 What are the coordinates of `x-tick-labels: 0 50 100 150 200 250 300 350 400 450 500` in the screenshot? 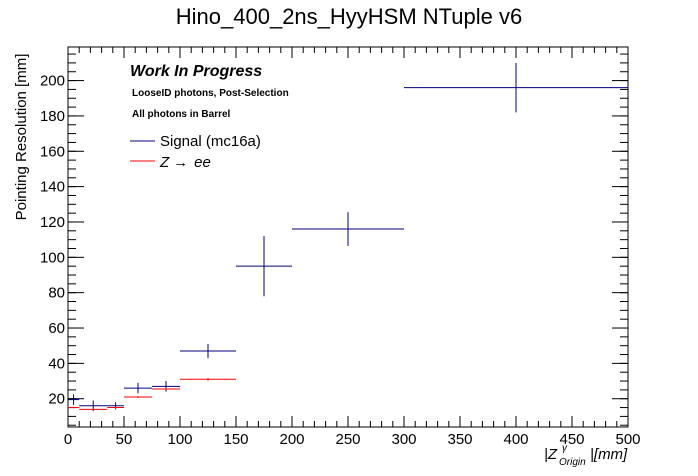 It's located at (352, 439).